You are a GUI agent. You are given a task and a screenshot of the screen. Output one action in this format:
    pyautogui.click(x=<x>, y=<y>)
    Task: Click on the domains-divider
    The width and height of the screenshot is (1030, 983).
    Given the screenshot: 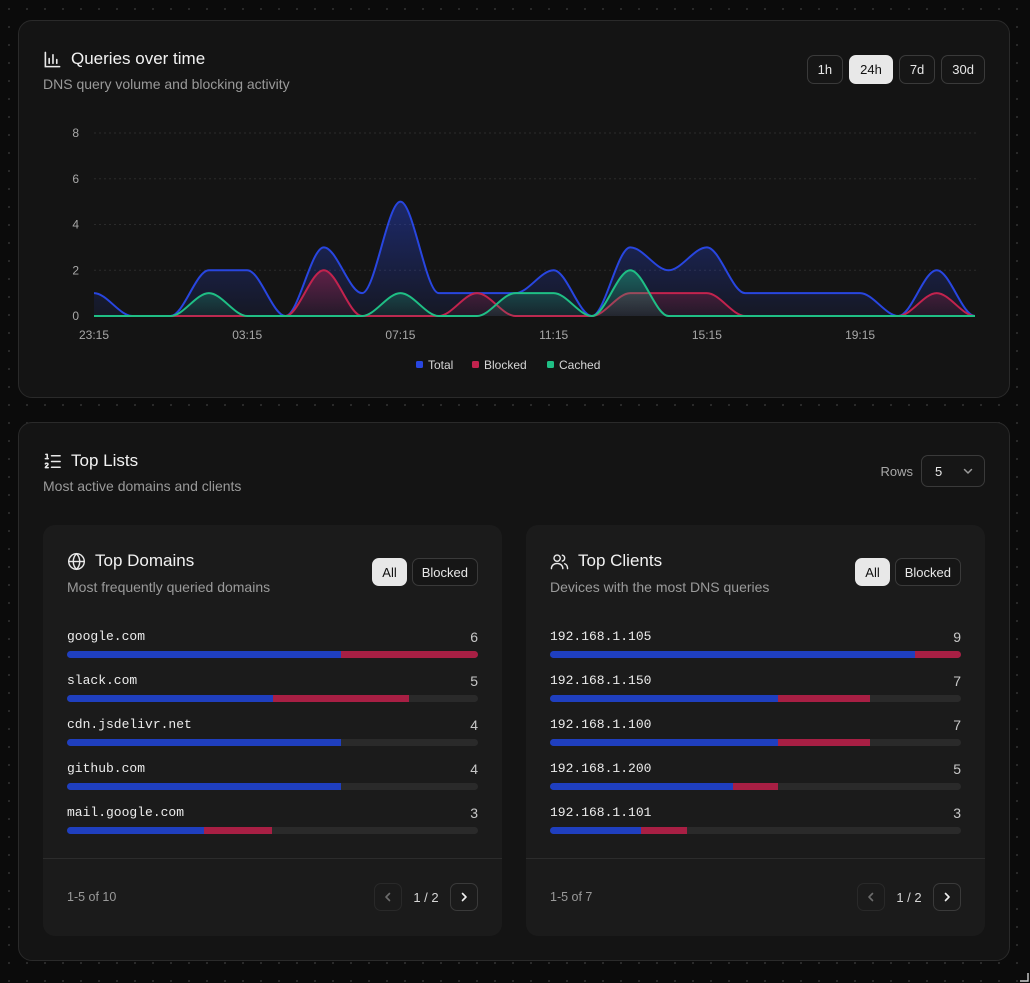 What is the action you would take?
    pyautogui.click(x=272, y=858)
    